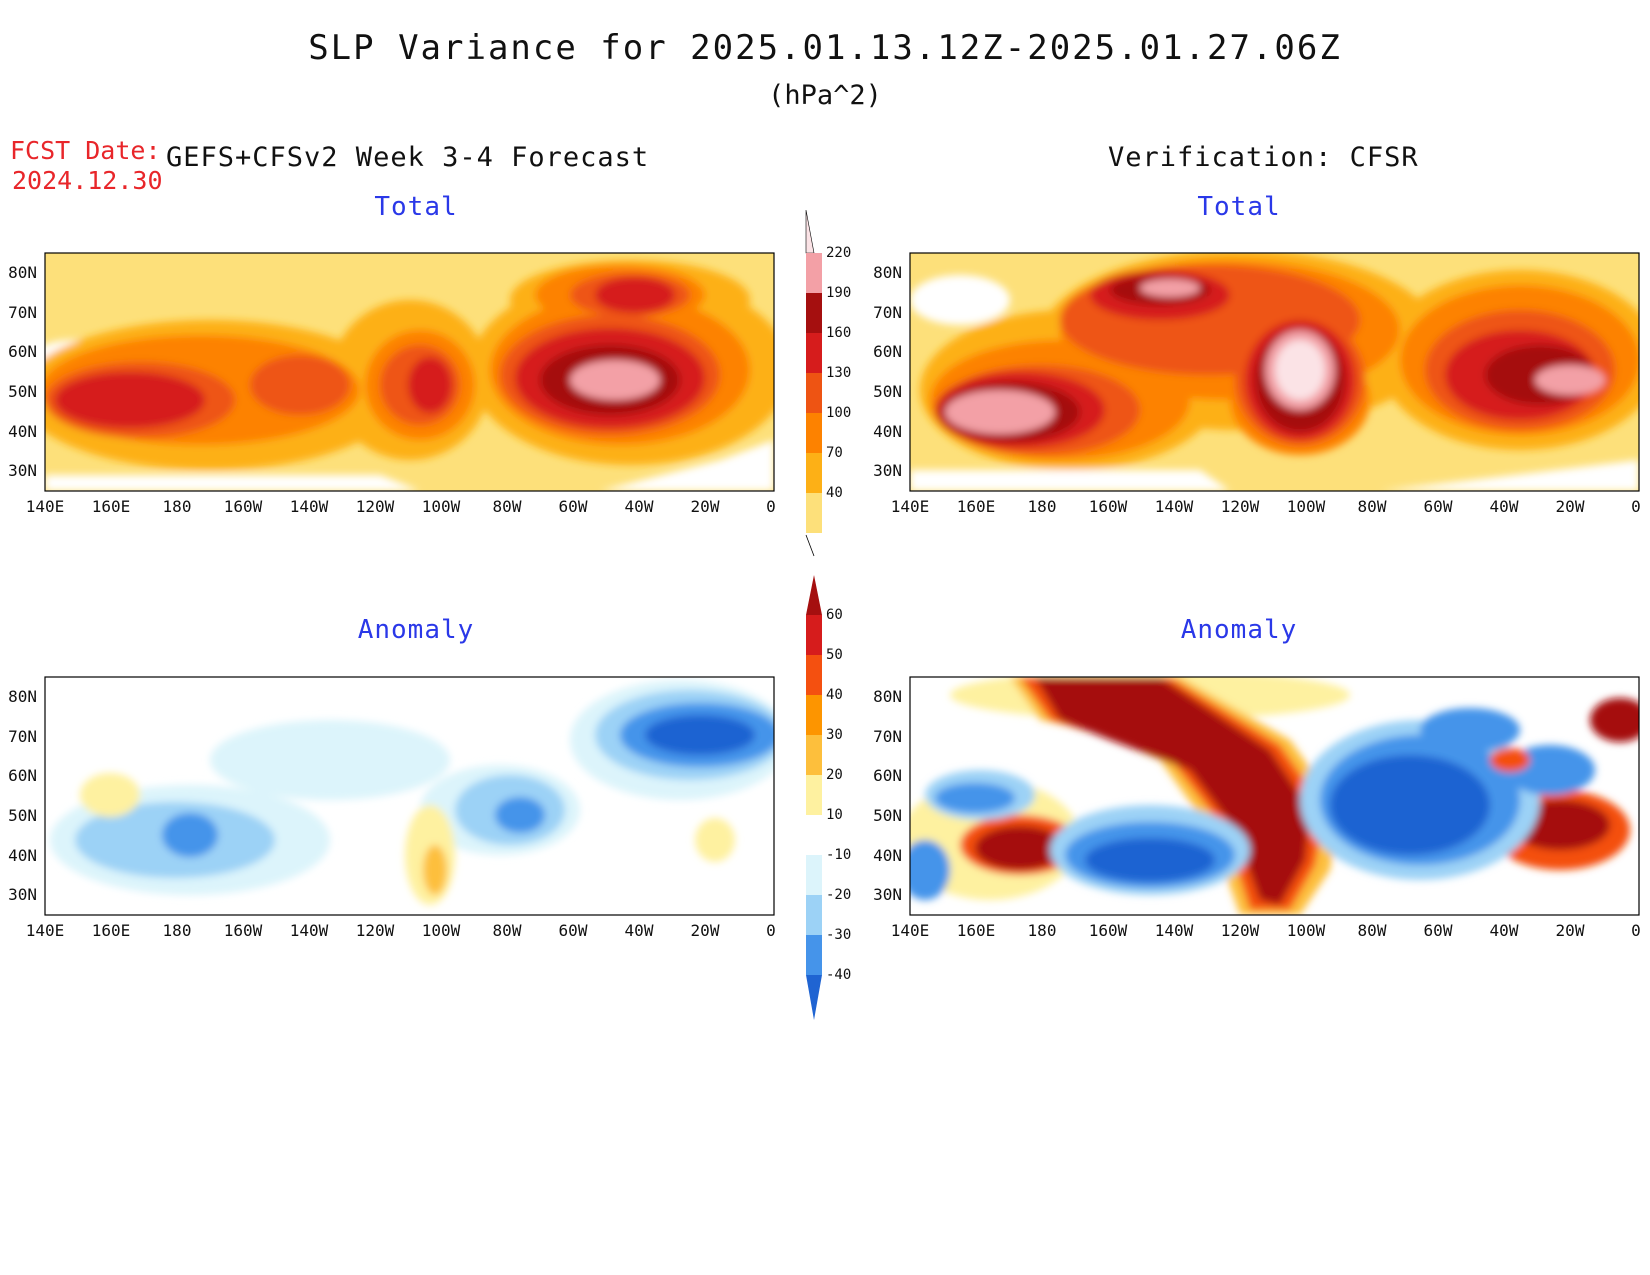 Image resolution: width=1650 pixels, height=1275 pixels. Describe the element at coordinates (834, 615) in the screenshot. I see `anomaly-level: 60` at that location.